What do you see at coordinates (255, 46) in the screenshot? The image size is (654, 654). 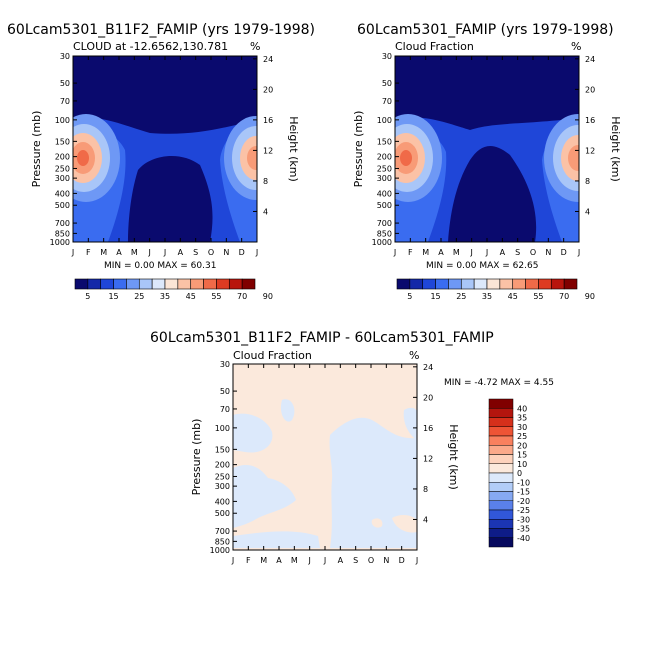 I see `panel-1-units: %` at bounding box center [255, 46].